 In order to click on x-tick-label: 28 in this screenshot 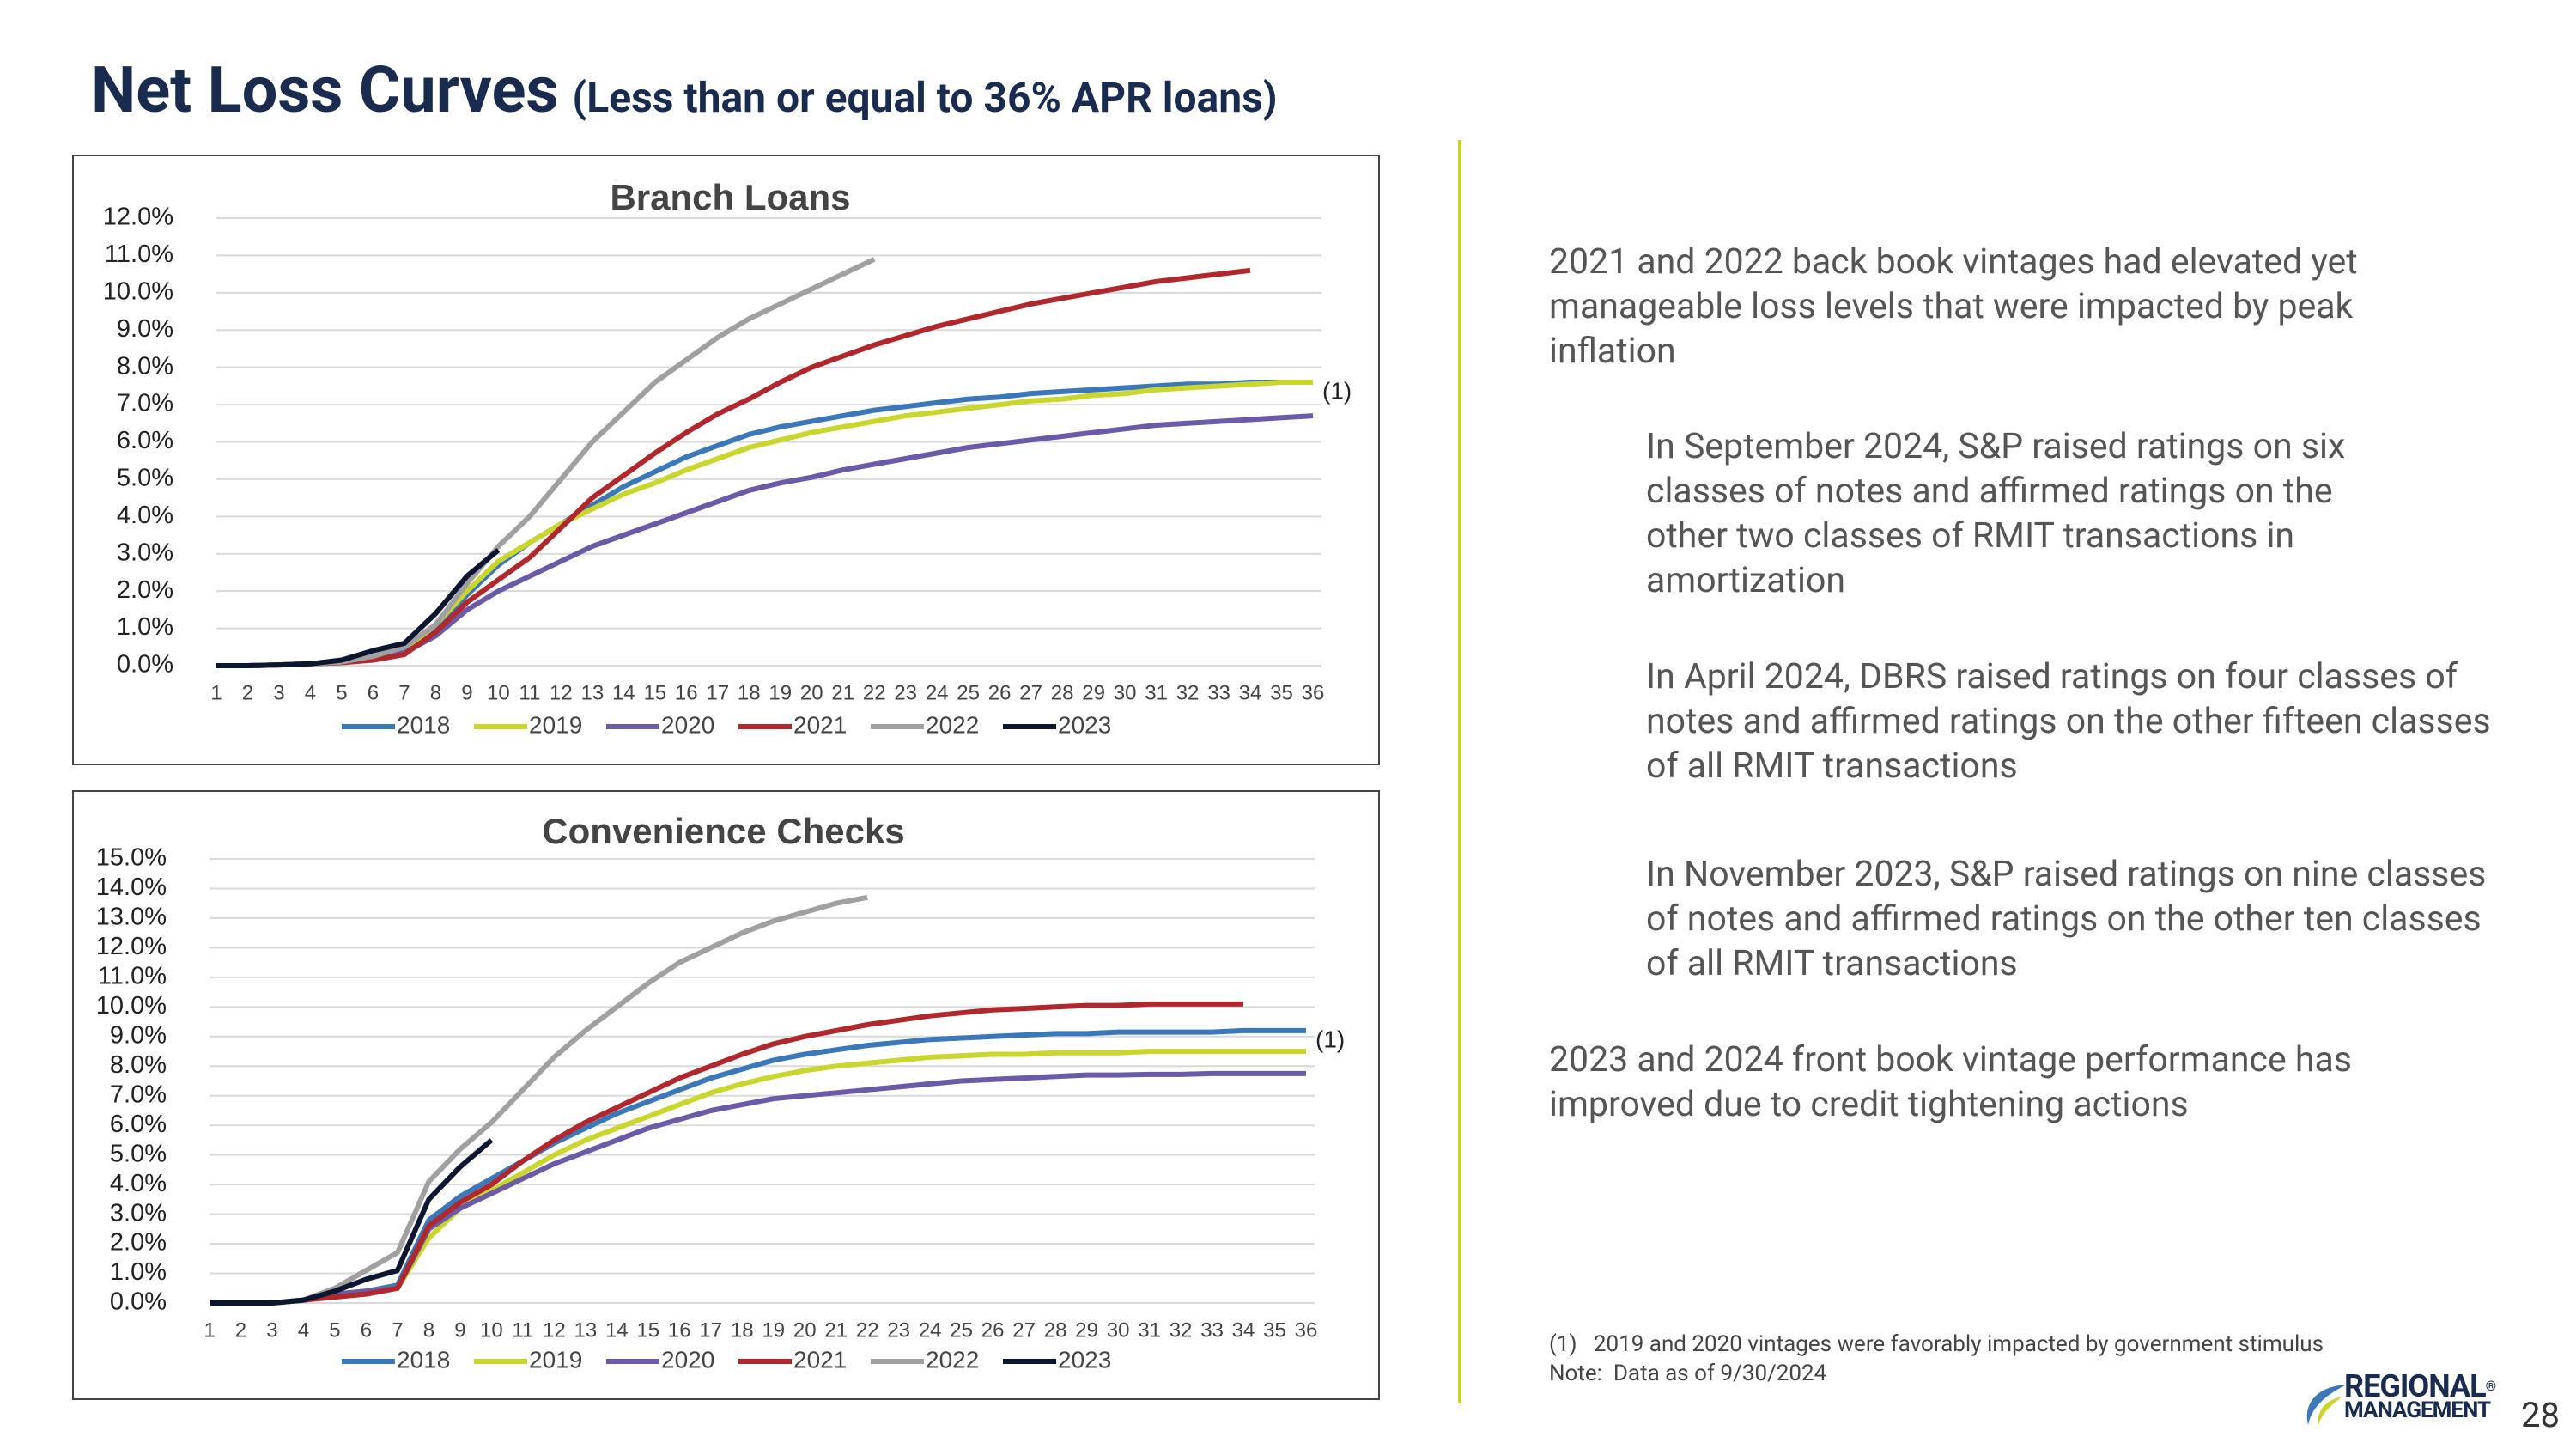, I will do `click(1056, 1330)`.